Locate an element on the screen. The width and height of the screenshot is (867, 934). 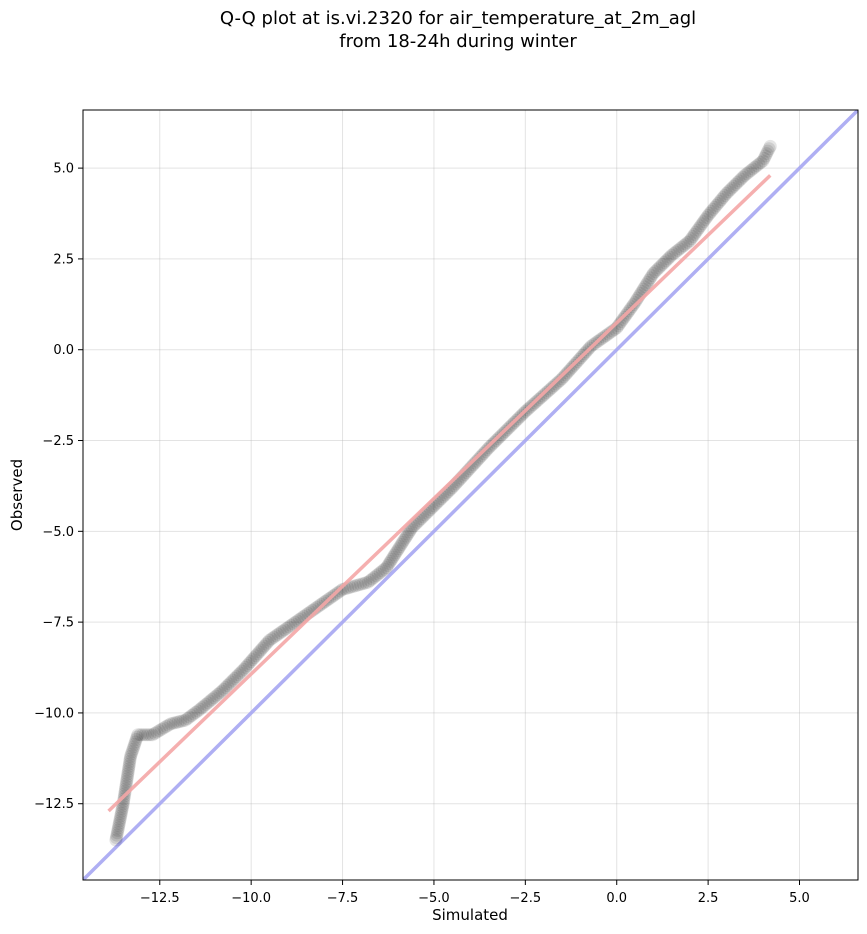
x-axis-label: Simulated is located at coordinates (470, 915).